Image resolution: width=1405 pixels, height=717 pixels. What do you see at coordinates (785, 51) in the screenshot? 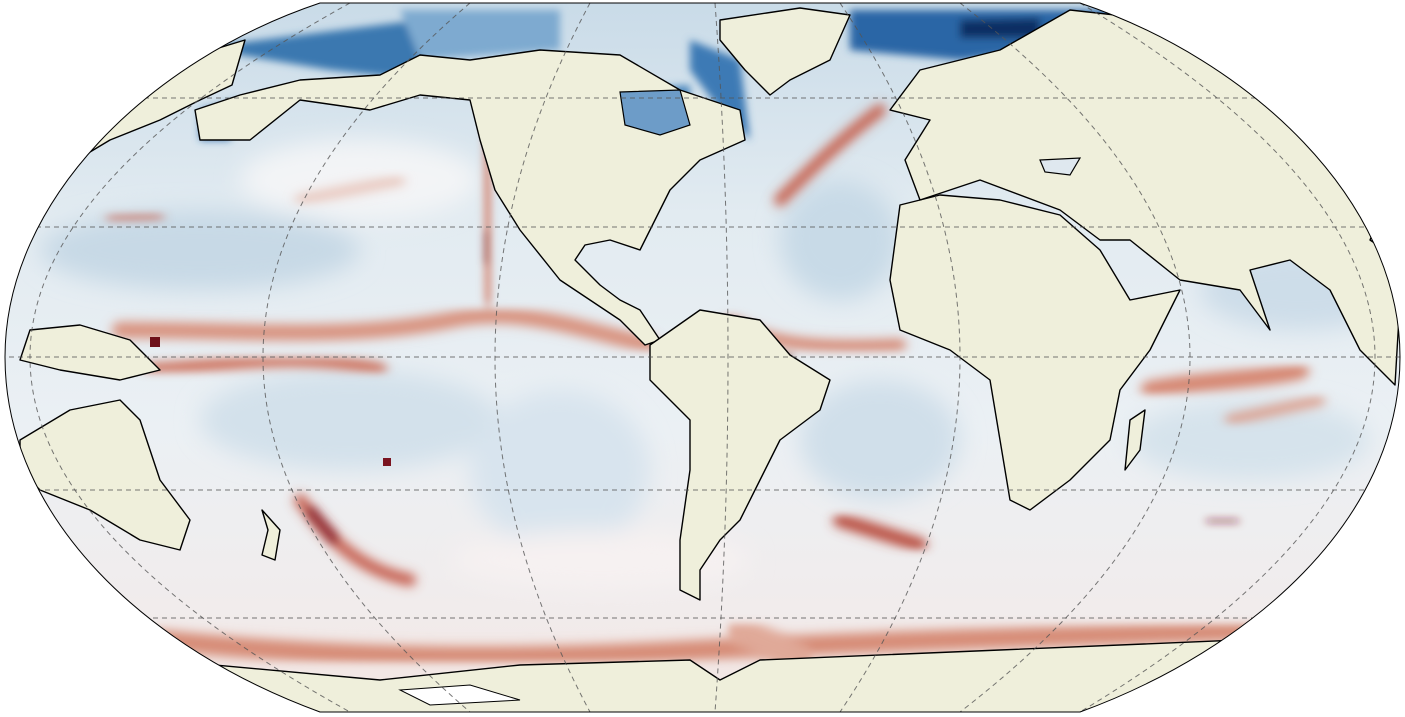
I see `greenland` at bounding box center [785, 51].